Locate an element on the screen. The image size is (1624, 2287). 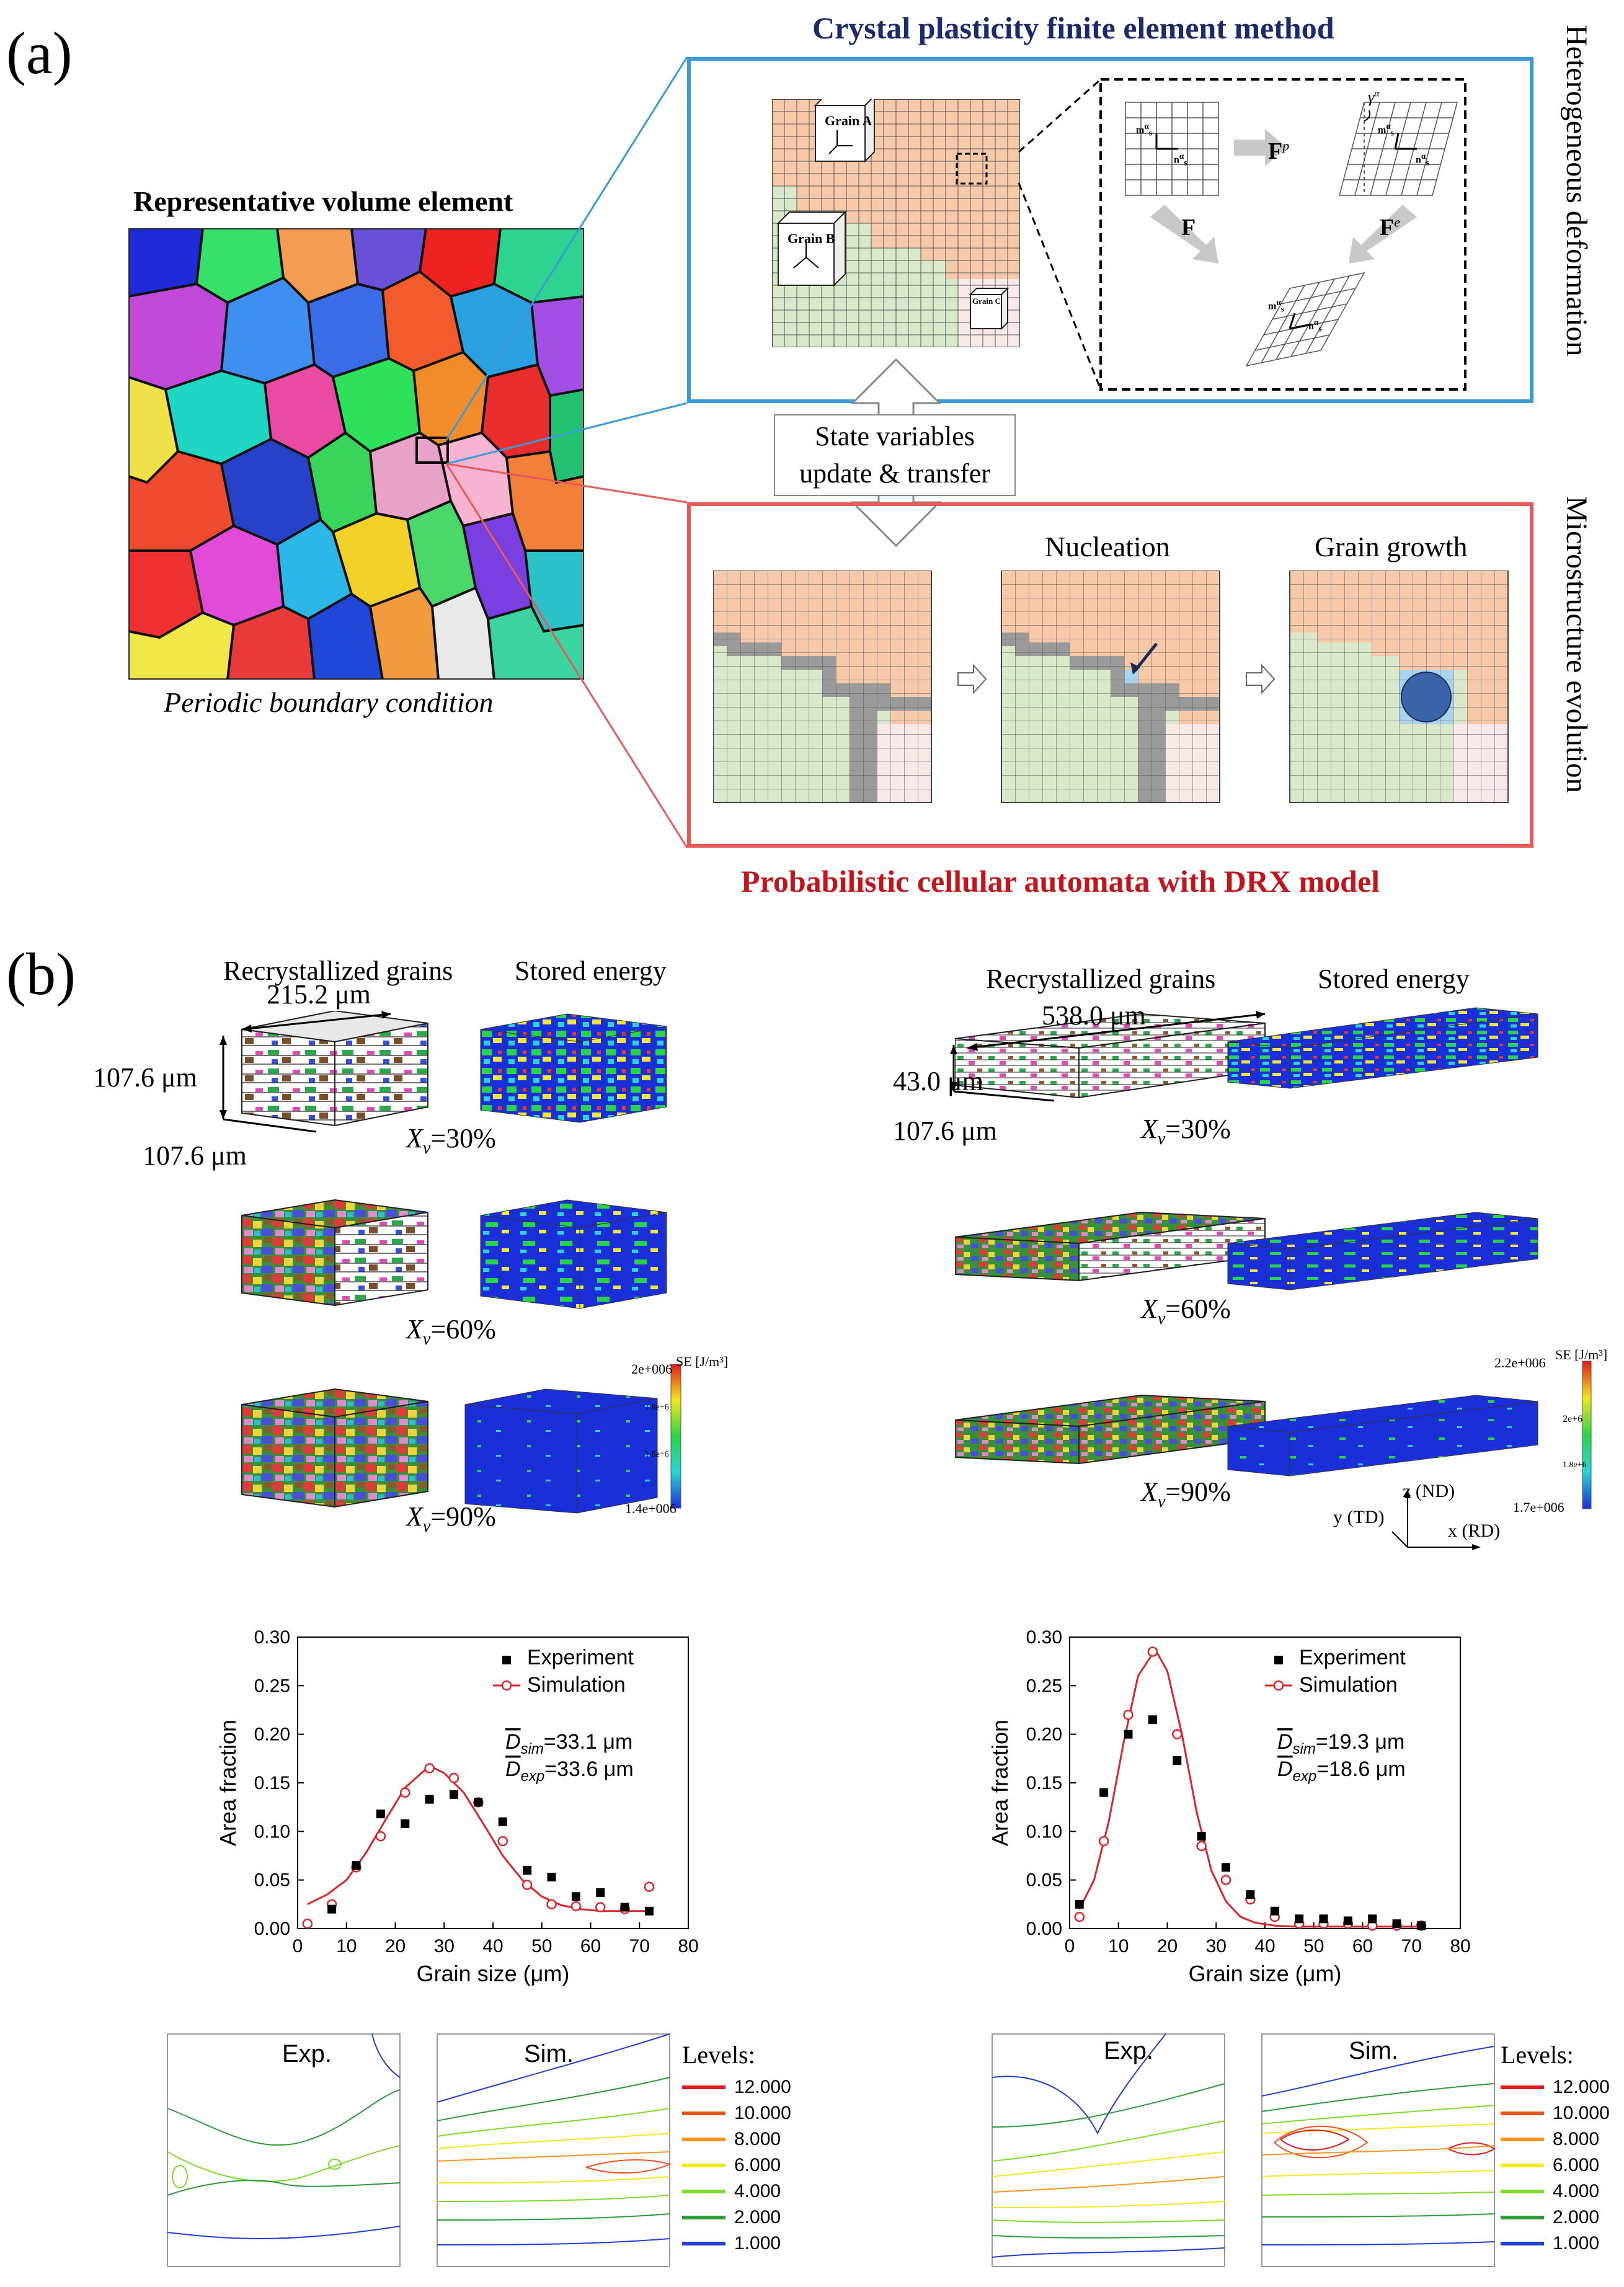
y-tick-label: 0.30 is located at coordinates (1044, 1637).